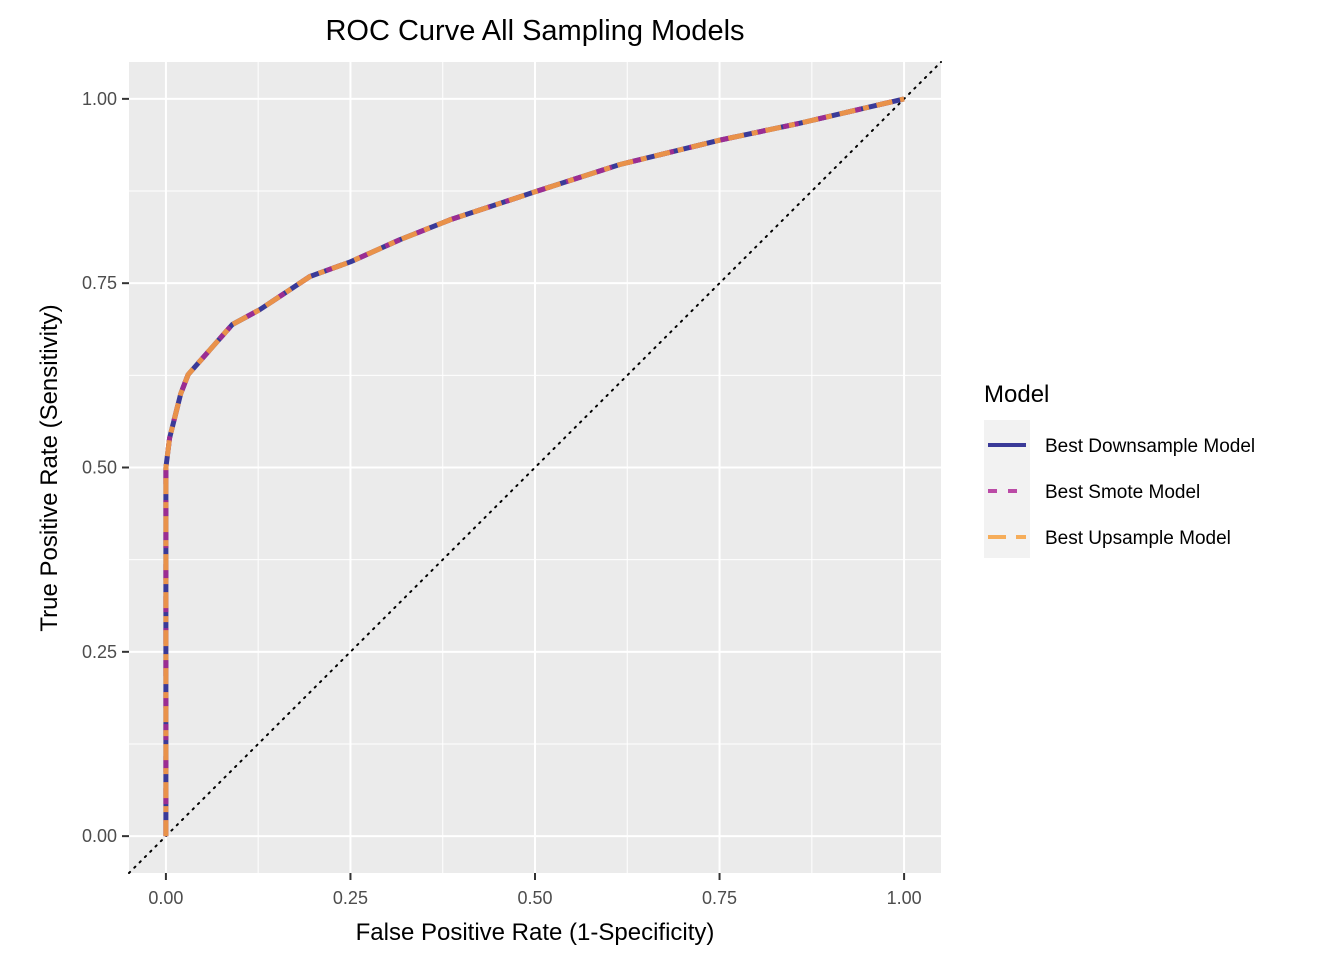  What do you see at coordinates (534, 898) in the screenshot?
I see `x-tick-label: 0.50` at bounding box center [534, 898].